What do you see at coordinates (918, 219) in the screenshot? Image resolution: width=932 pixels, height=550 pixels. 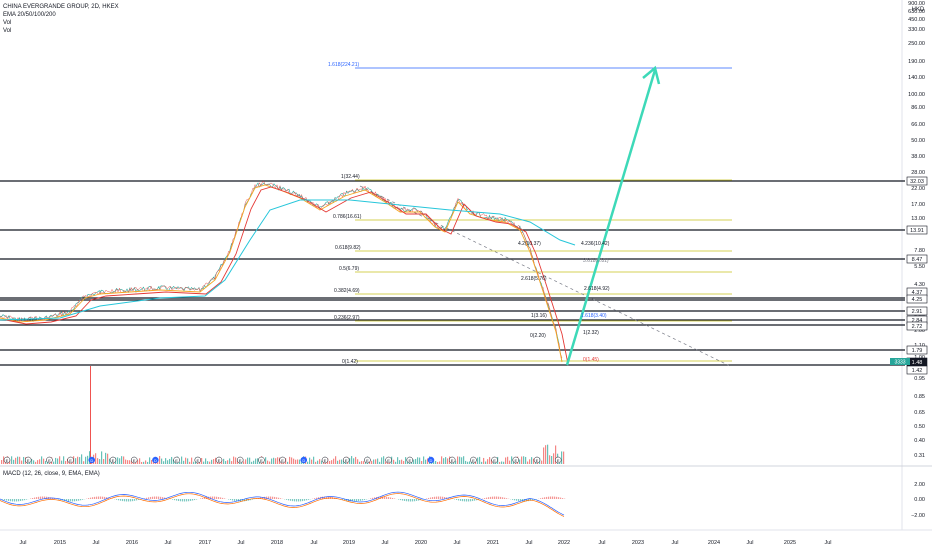 I see `price-tick: 13.00` at bounding box center [918, 219].